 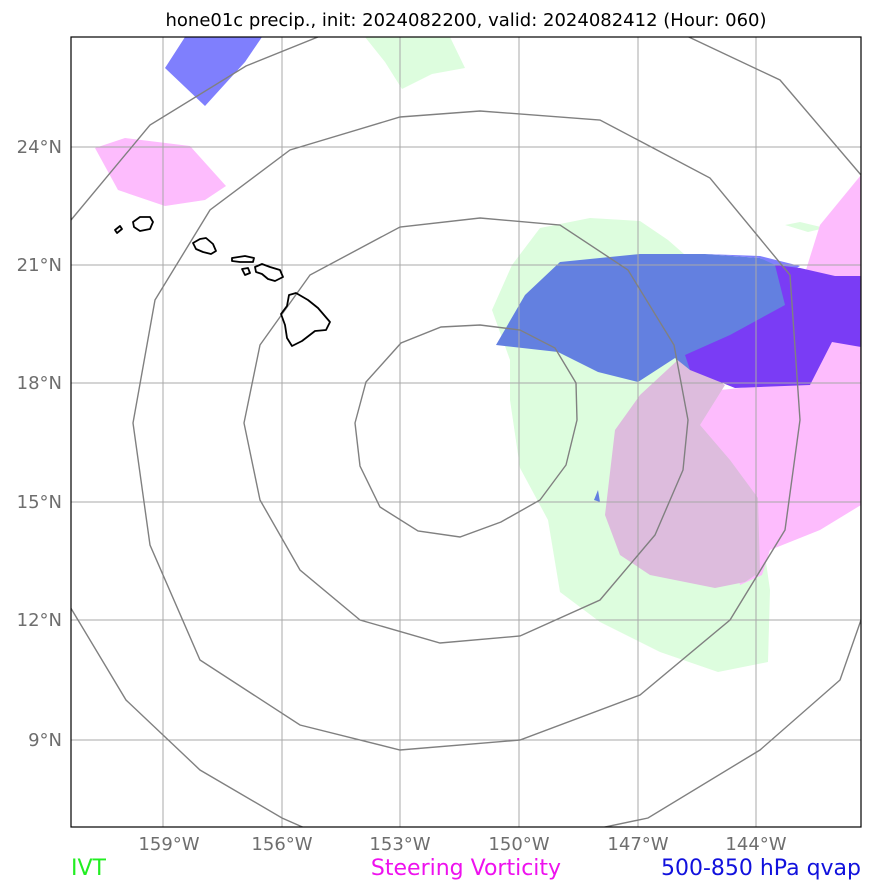 I want to click on island-lanai, so click(x=246, y=271).